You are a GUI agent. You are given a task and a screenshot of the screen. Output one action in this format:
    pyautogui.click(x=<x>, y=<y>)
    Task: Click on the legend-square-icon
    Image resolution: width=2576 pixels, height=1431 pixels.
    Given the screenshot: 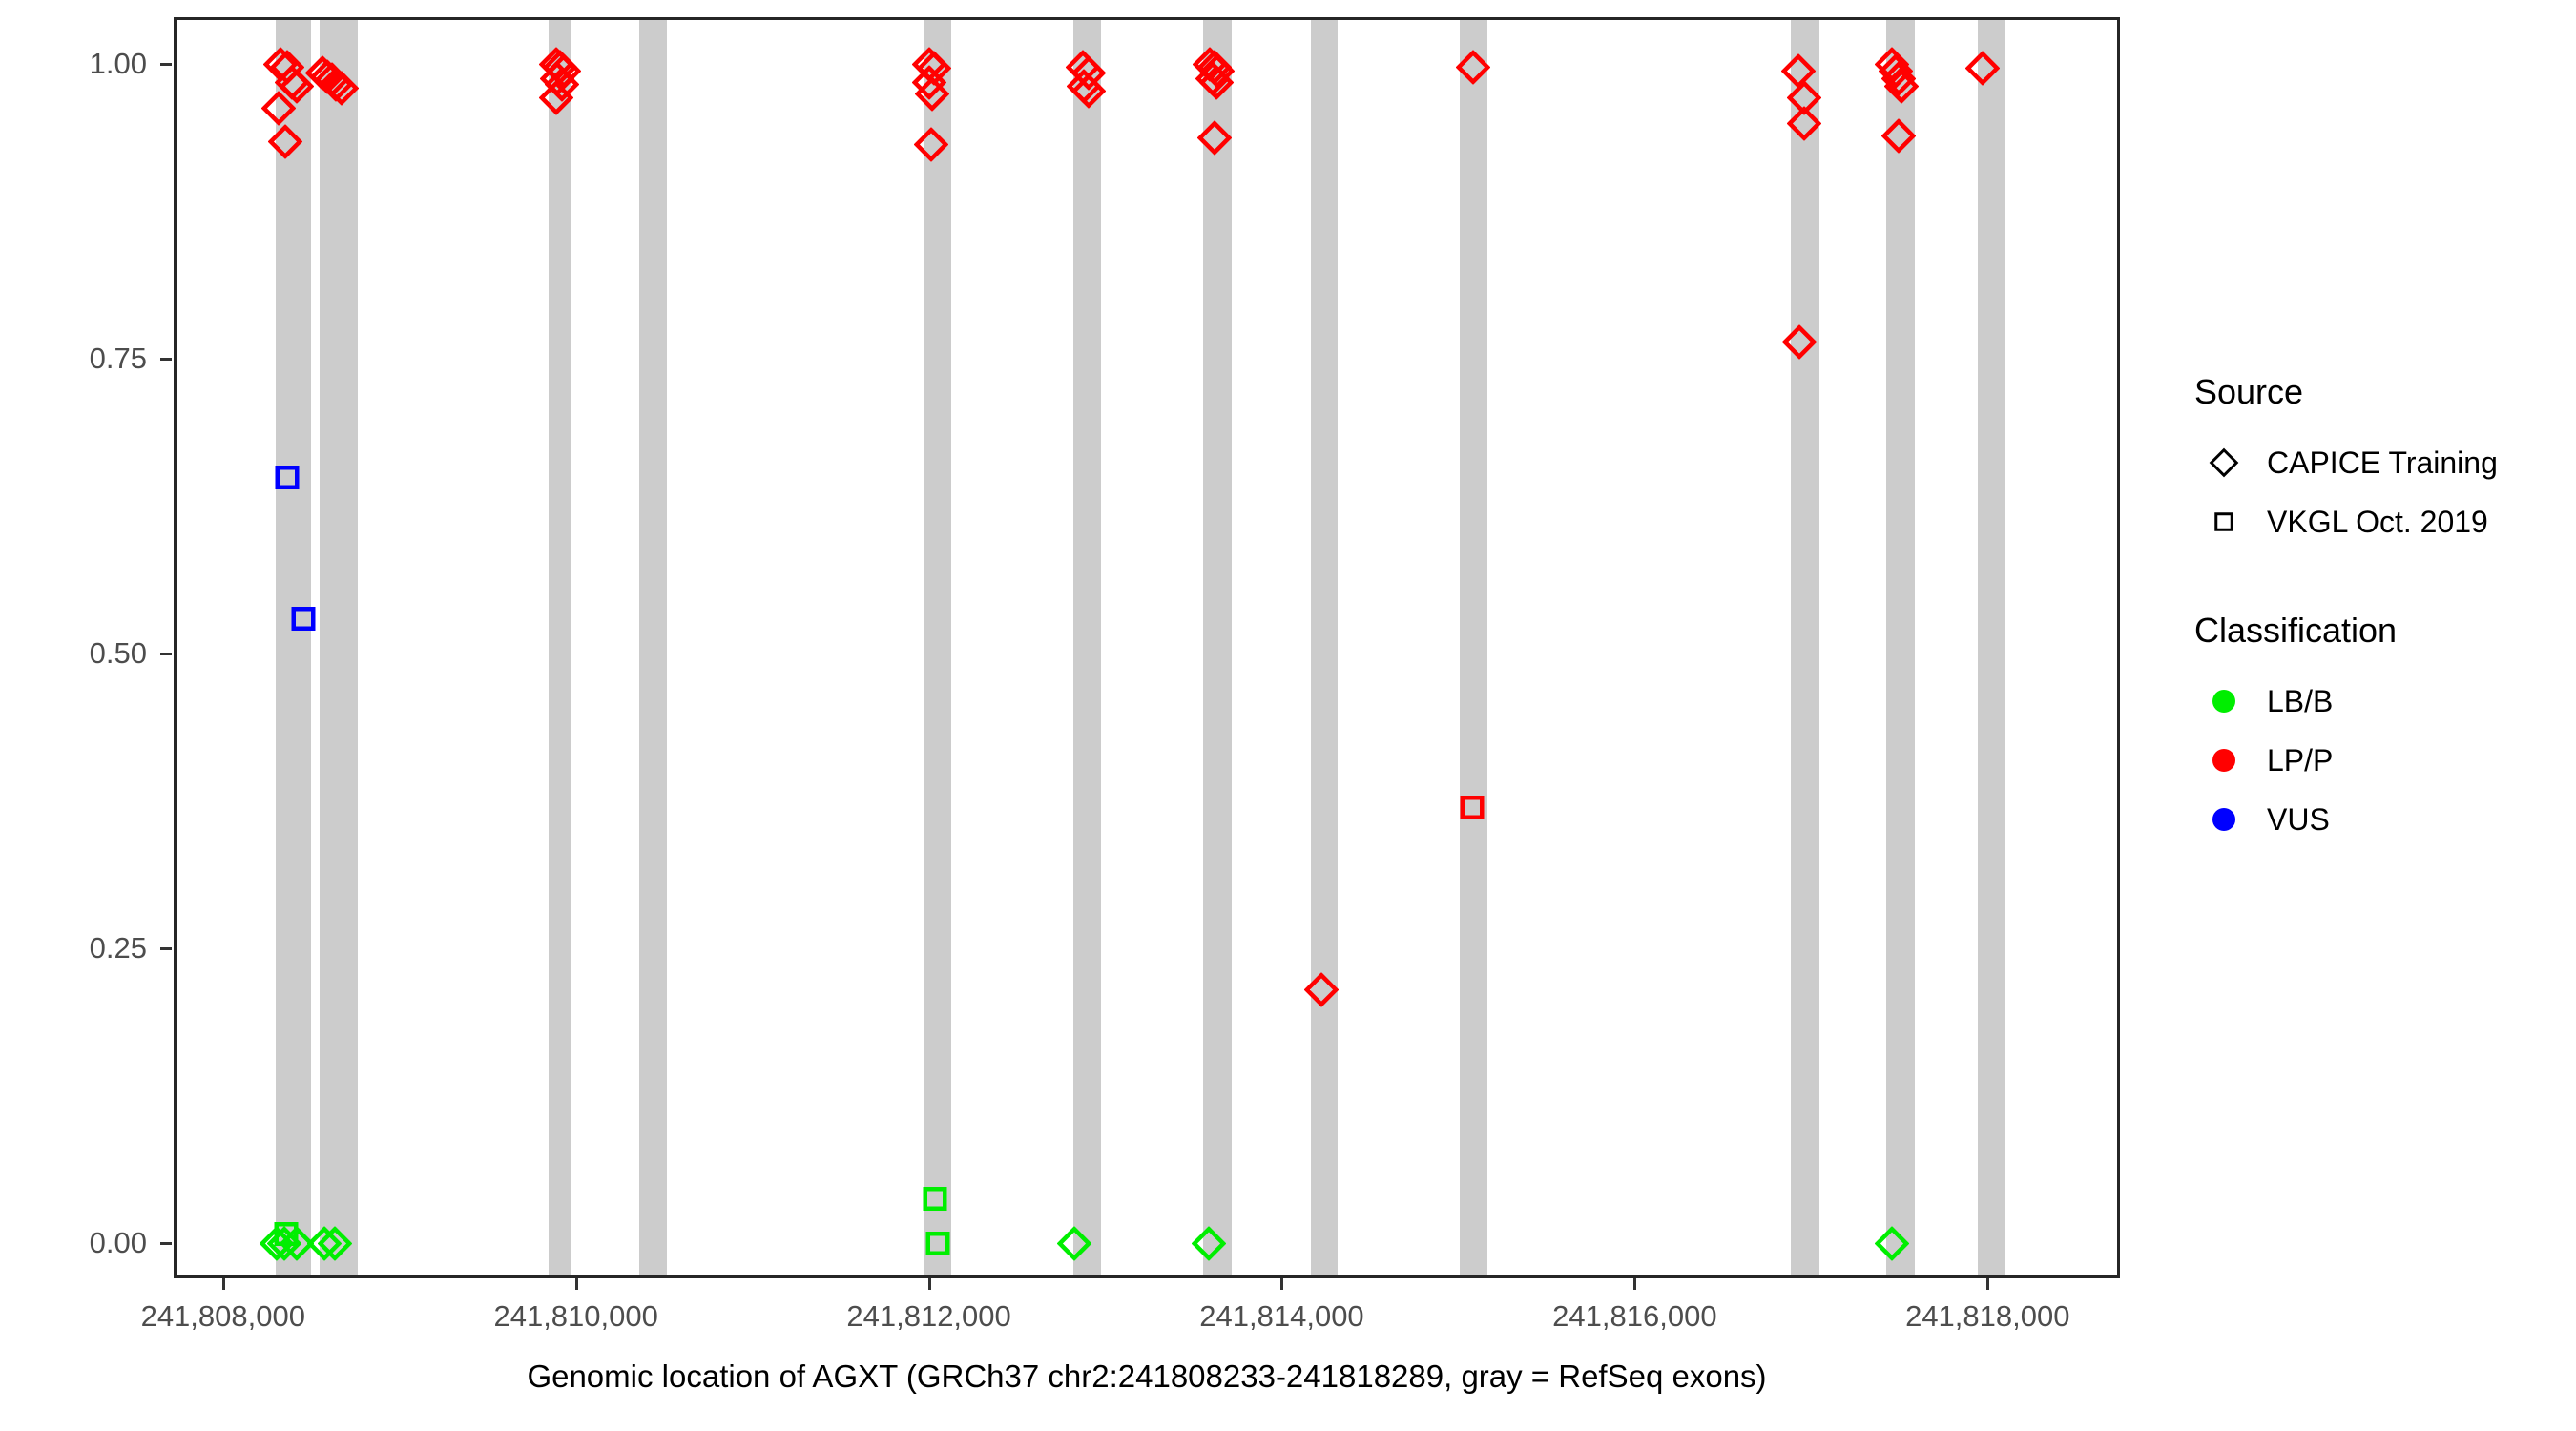 What is the action you would take?
    pyautogui.click(x=2224, y=521)
    